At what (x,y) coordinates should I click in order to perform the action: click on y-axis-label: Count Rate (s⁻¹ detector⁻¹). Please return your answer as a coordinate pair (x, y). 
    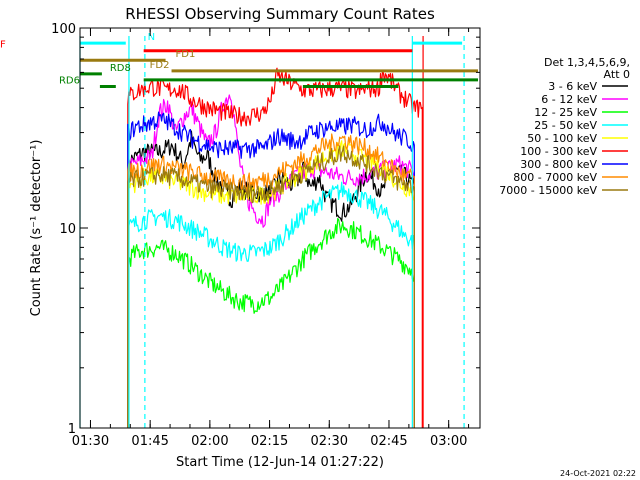
    Looking at the image, I should click on (36, 228).